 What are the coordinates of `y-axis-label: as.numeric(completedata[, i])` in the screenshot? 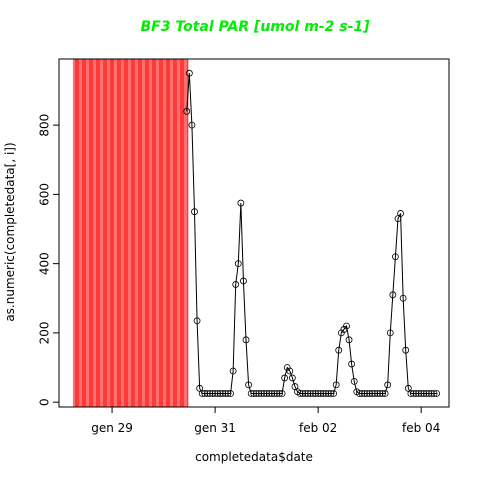 It's located at (10, 231).